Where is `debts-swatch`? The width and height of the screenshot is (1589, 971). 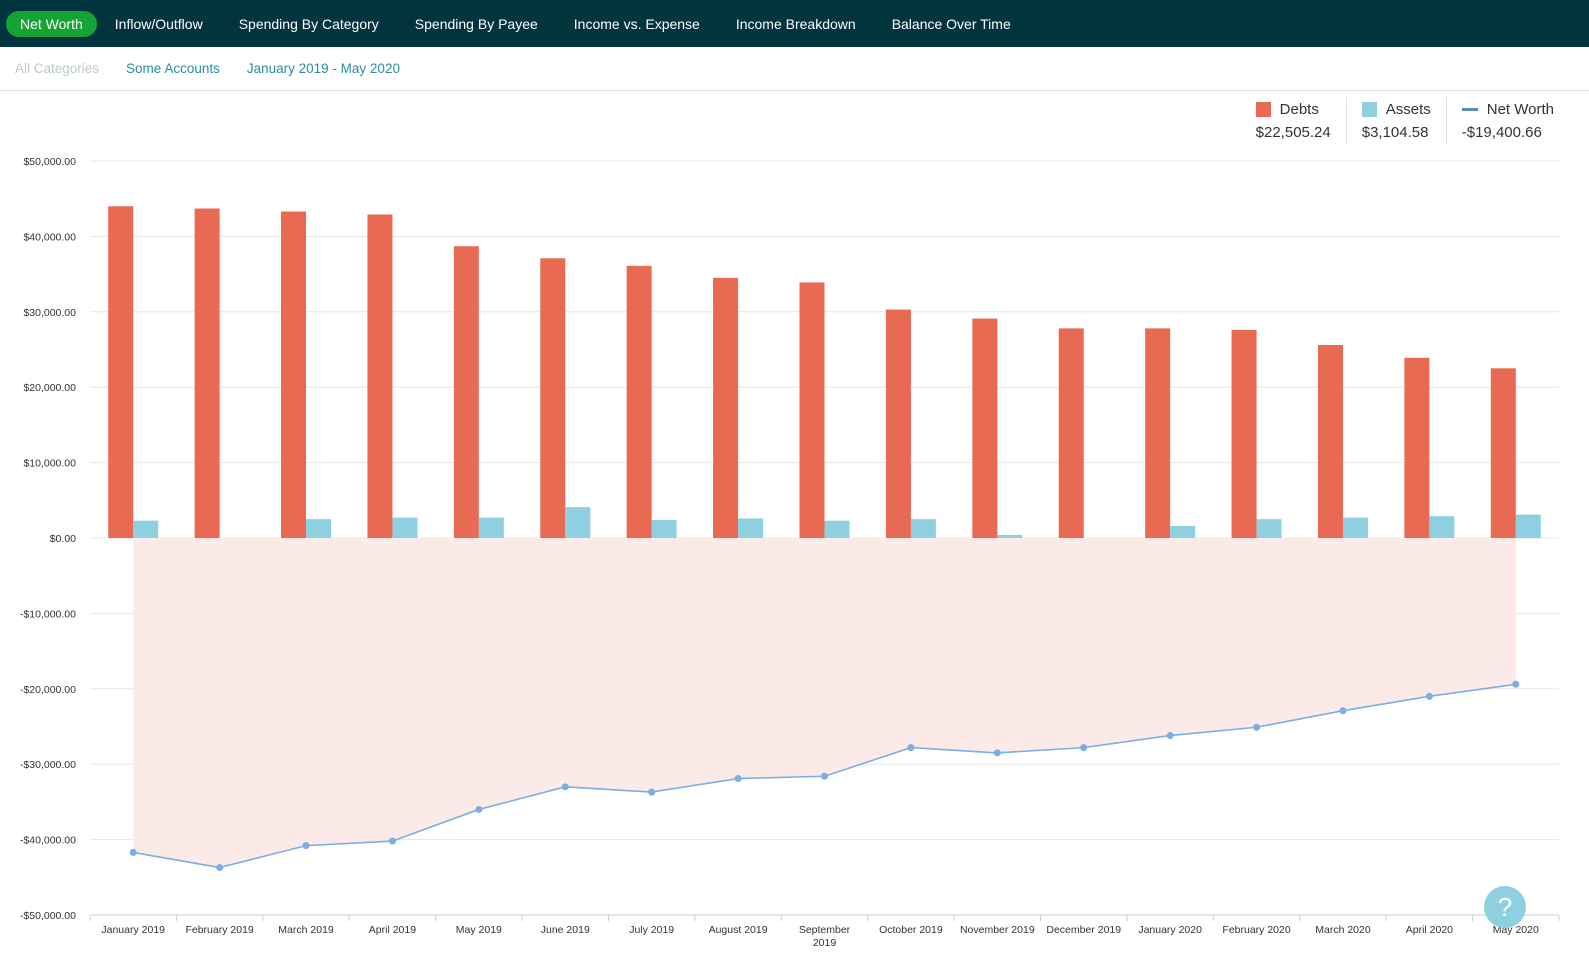
debts-swatch is located at coordinates (1263, 109).